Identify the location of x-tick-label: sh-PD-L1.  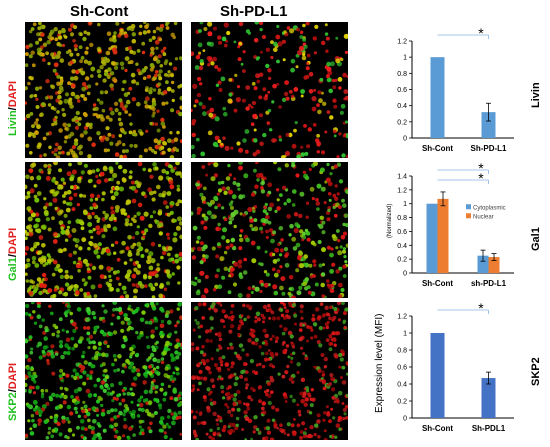
(489, 283).